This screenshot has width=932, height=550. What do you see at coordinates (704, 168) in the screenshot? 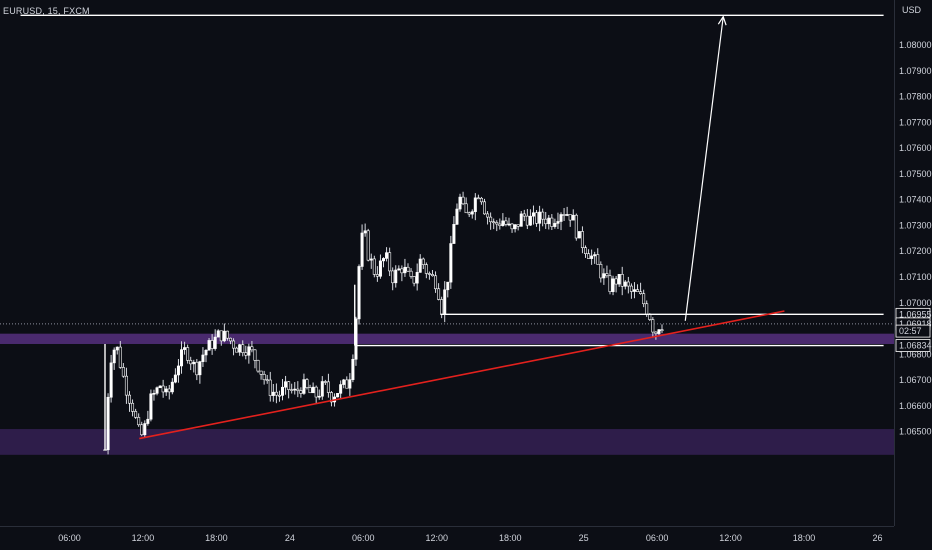
I see `projection-arrow` at bounding box center [704, 168].